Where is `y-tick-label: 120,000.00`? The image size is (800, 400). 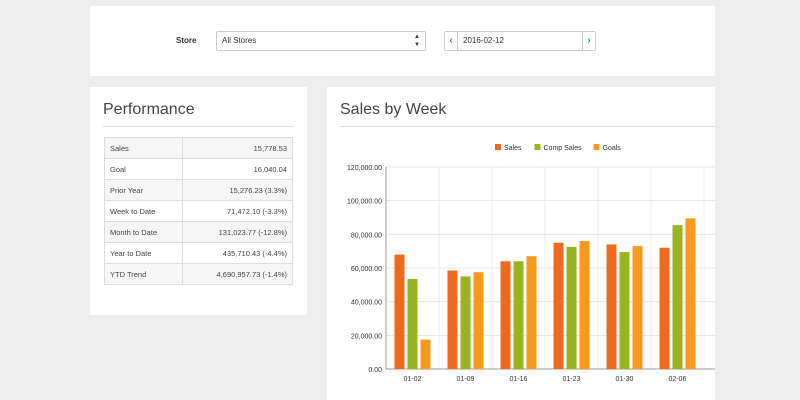
y-tick-label: 120,000.00 is located at coordinates (364, 168).